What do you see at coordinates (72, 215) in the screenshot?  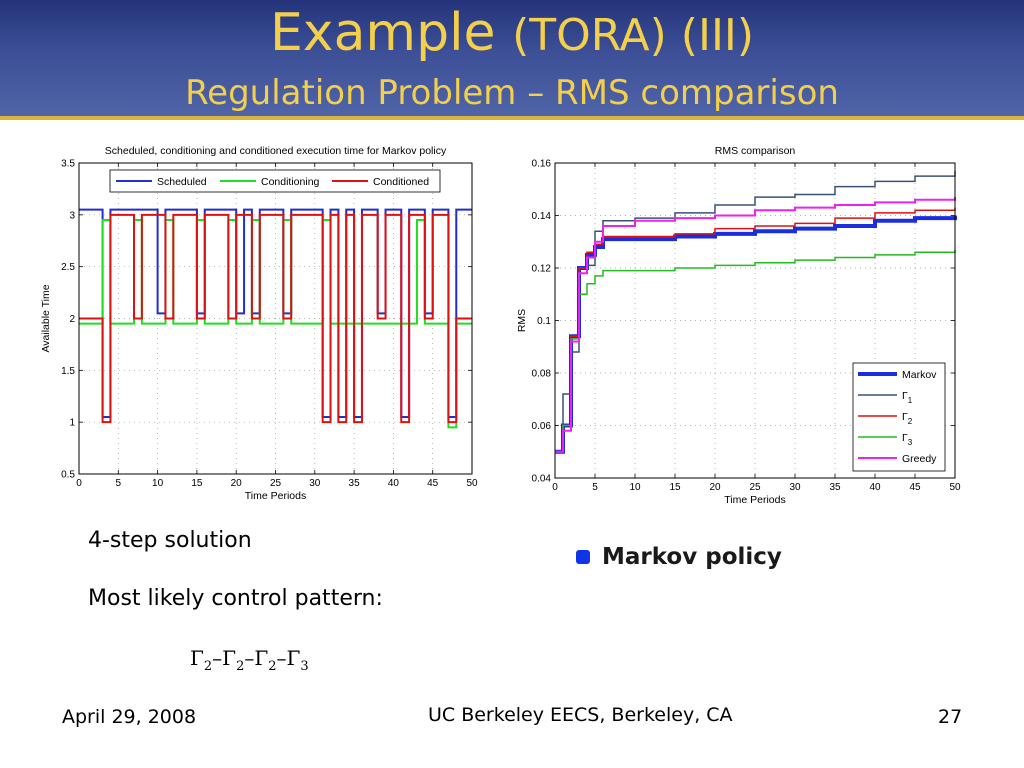 I see `y-tick-label: 3` at bounding box center [72, 215].